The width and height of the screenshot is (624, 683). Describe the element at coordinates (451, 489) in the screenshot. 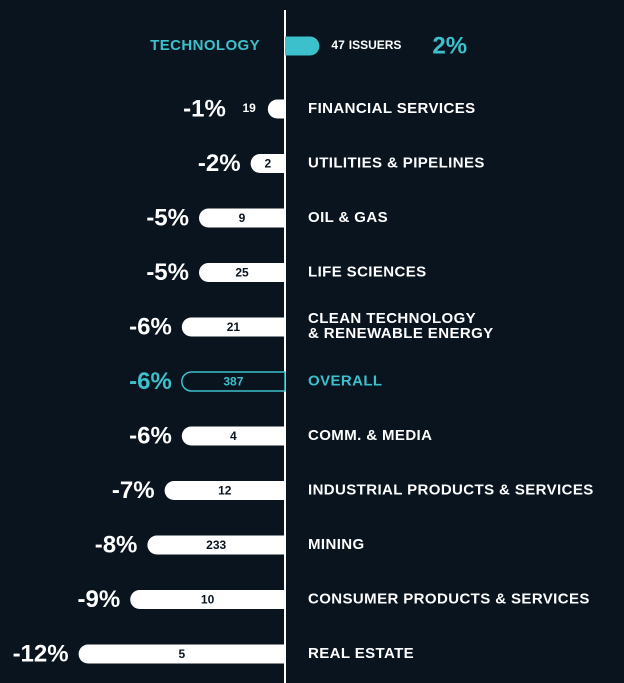

I see `category-label: INDUSTRIAL PRODUCTS & SERVICES` at that location.